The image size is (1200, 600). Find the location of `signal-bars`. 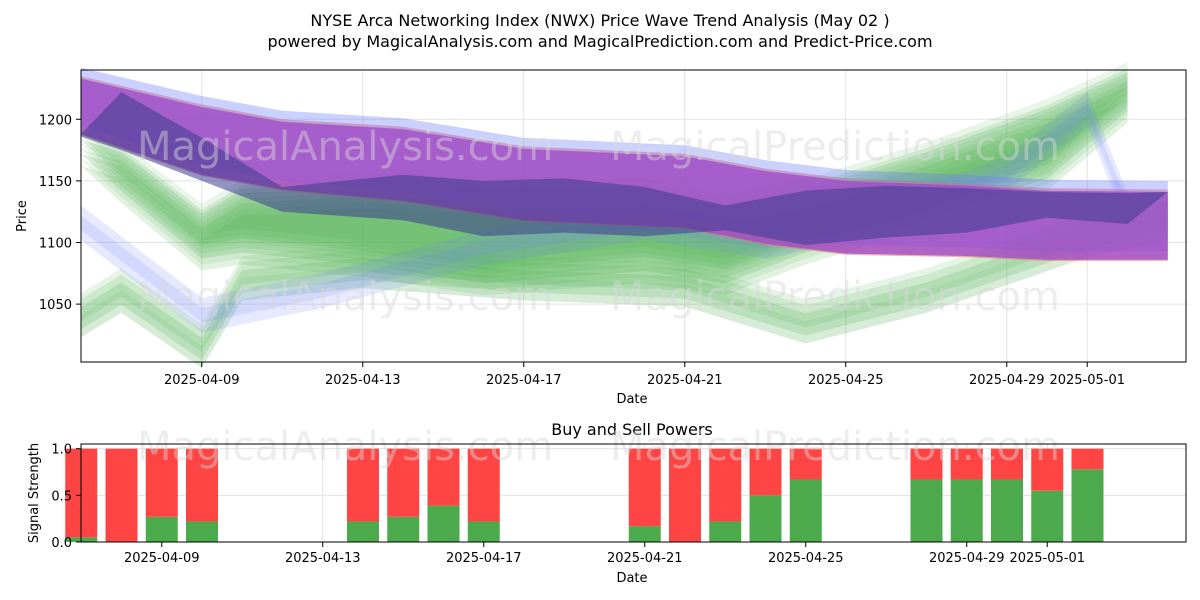

signal-bars is located at coordinates (584, 495).